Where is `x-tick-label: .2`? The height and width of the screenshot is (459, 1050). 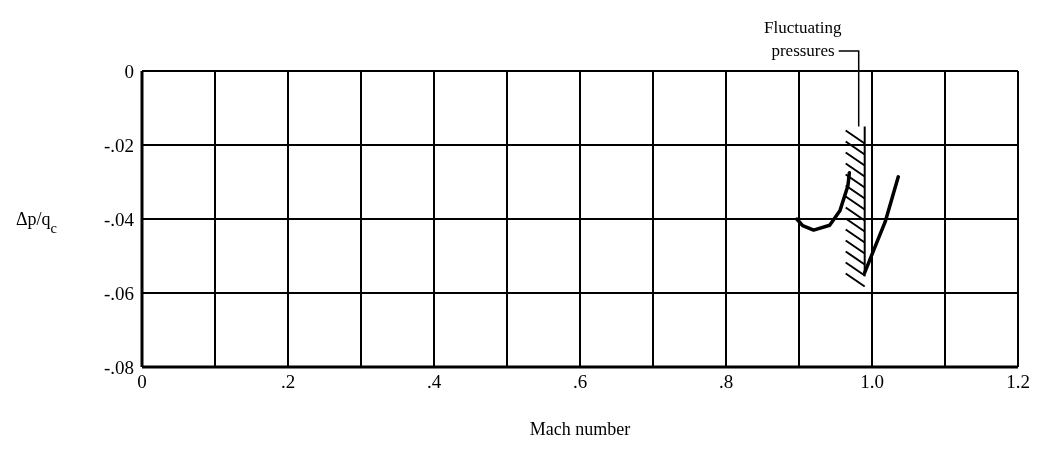
x-tick-label: .2 is located at coordinates (288, 382).